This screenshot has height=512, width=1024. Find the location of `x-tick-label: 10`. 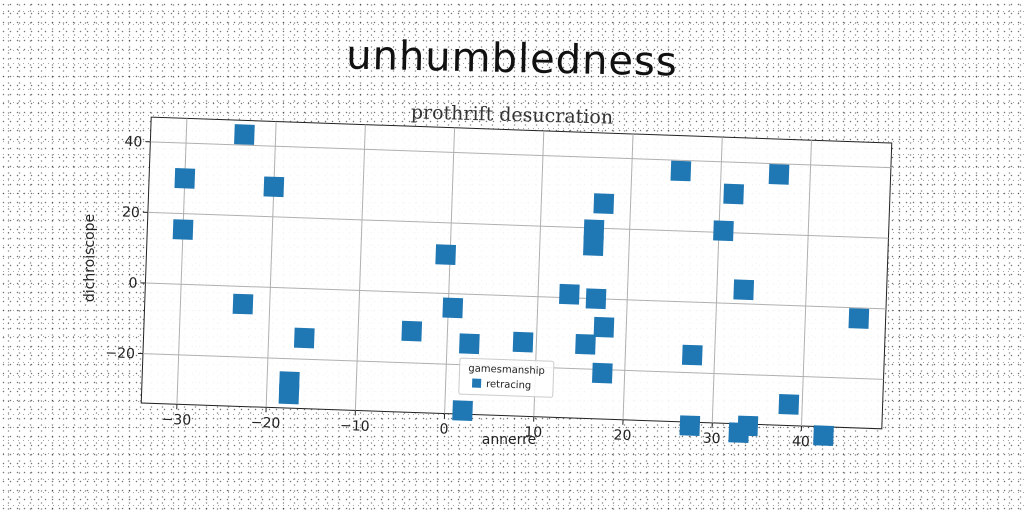

x-tick-label: 10 is located at coordinates (533, 432).